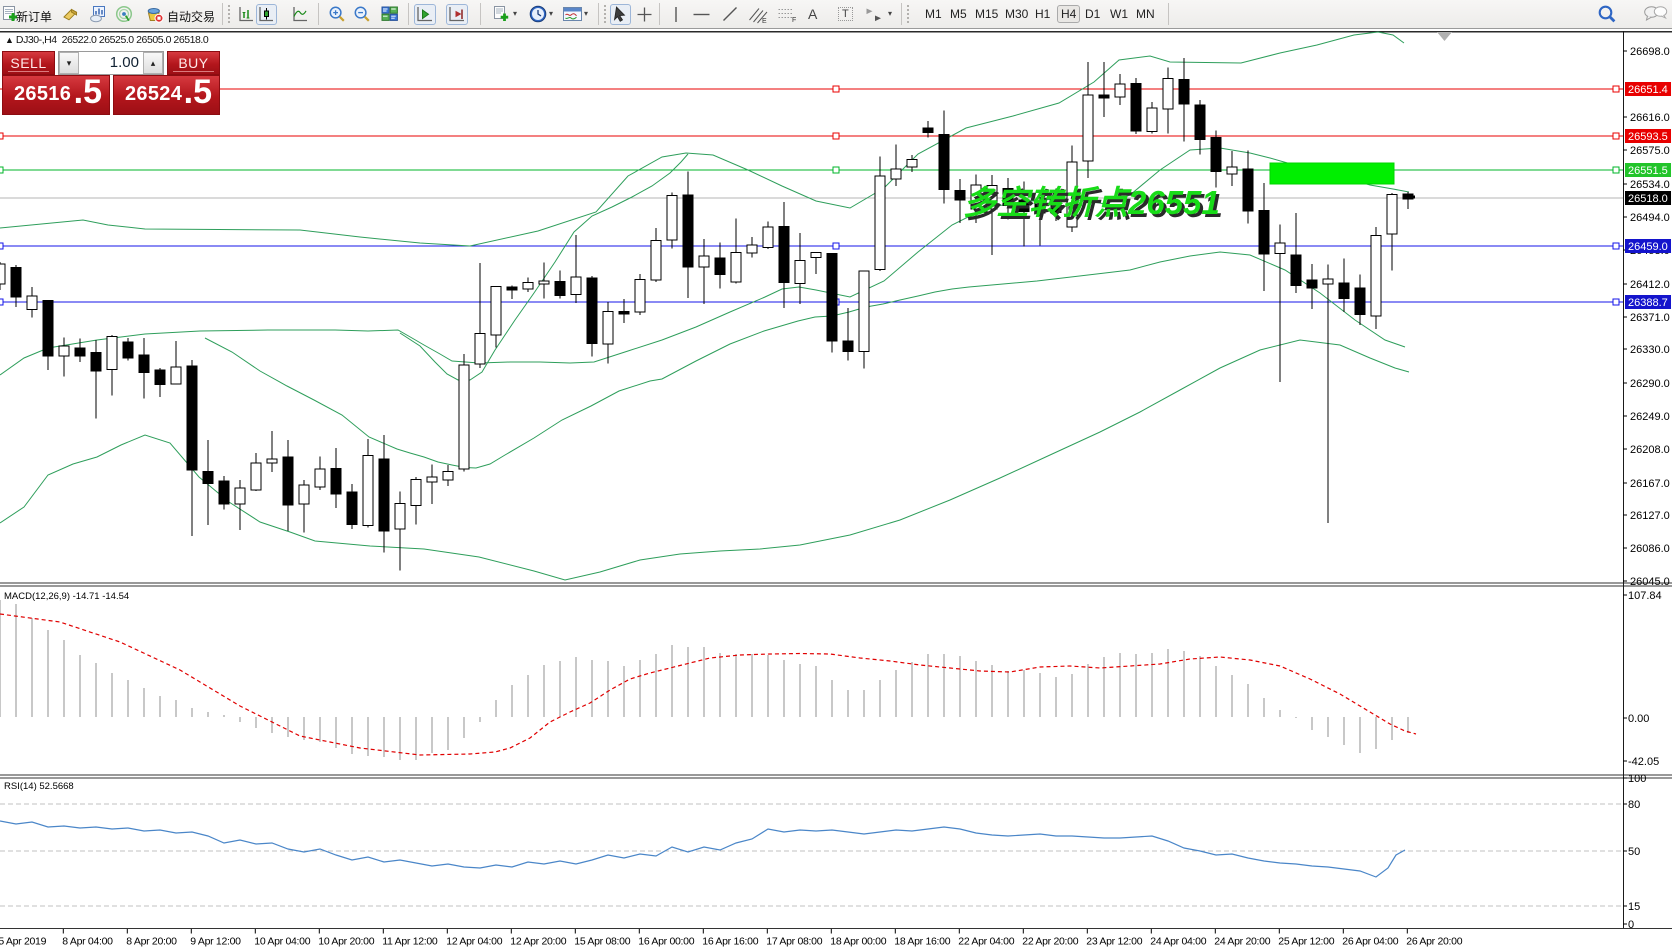 The height and width of the screenshot is (949, 1672). I want to click on svg-text: 26412.0, so click(1650, 285).